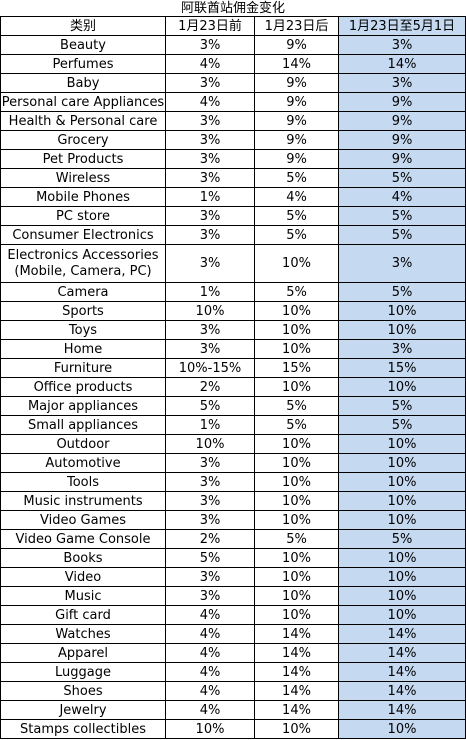  I want to click on category-cell: Sports, so click(83, 311).